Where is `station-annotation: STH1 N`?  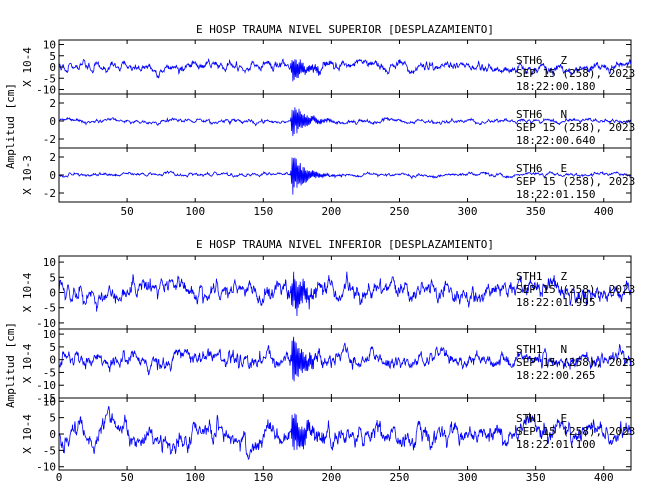 station-annotation: STH1 N is located at coordinates (541, 349).